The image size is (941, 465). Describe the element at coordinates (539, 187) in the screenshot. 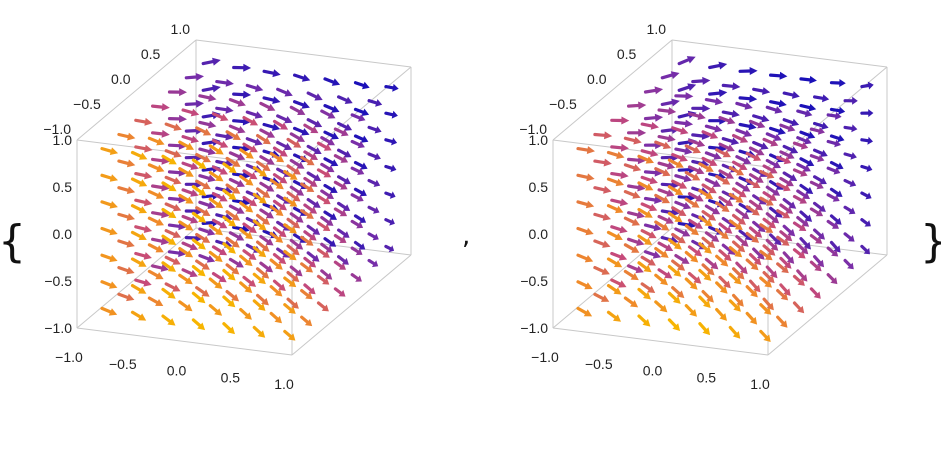

I see `z-tick-label: 0.5` at that location.